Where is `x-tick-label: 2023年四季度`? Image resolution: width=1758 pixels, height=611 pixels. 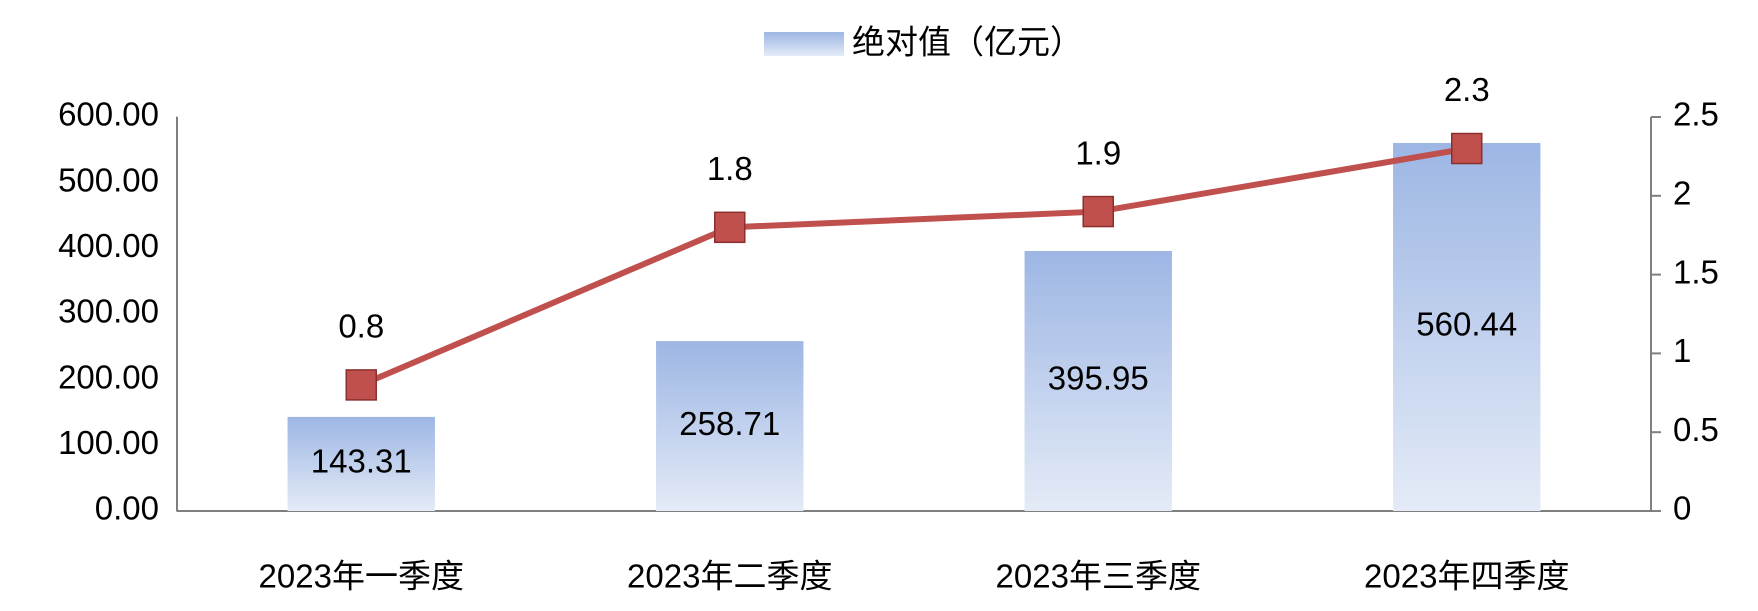
x-tick-label: 2023年四季度 is located at coordinates (1466, 576).